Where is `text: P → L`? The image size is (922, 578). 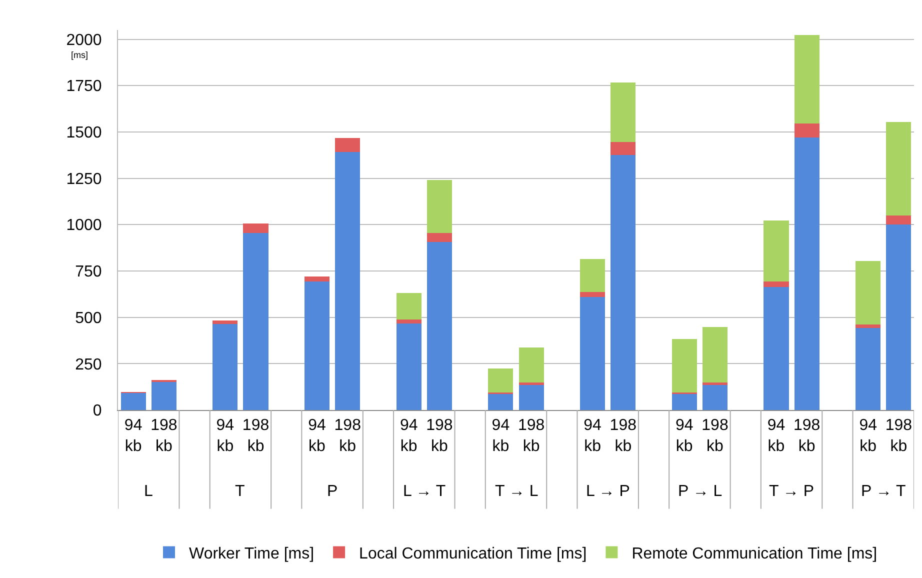
text: P → L is located at coordinates (700, 491).